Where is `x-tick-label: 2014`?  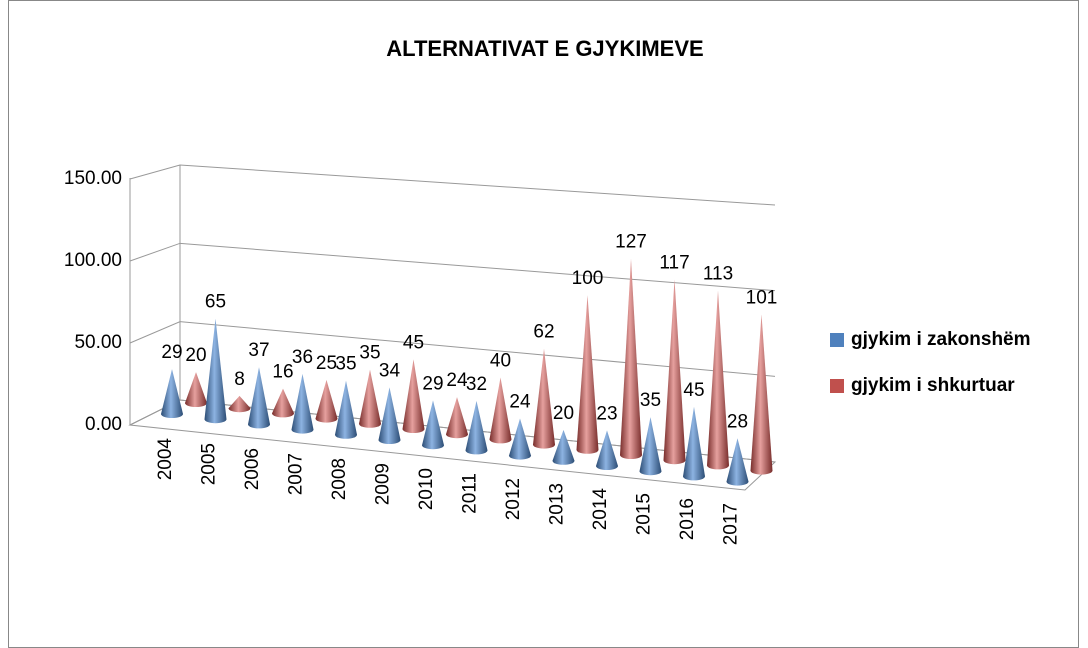
x-tick-label: 2014 is located at coordinates (600, 509).